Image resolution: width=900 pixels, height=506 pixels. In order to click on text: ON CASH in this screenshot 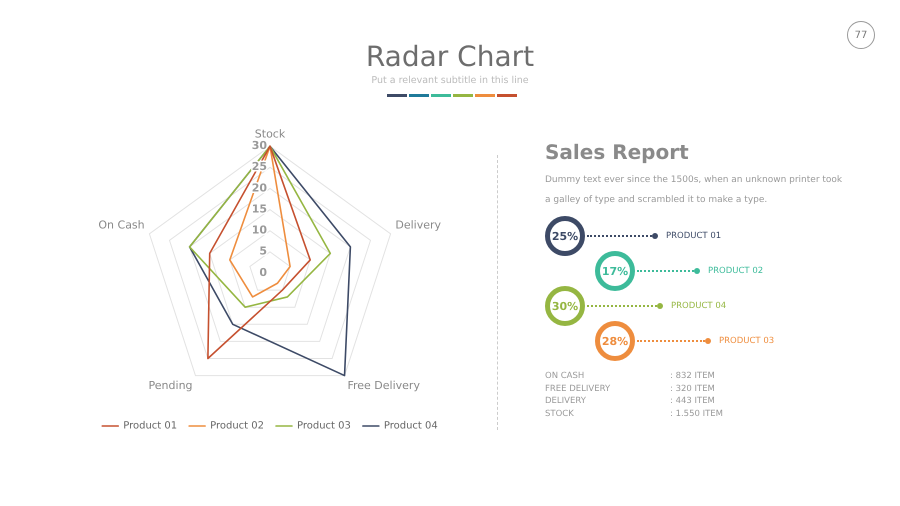, I will do `click(565, 376)`.